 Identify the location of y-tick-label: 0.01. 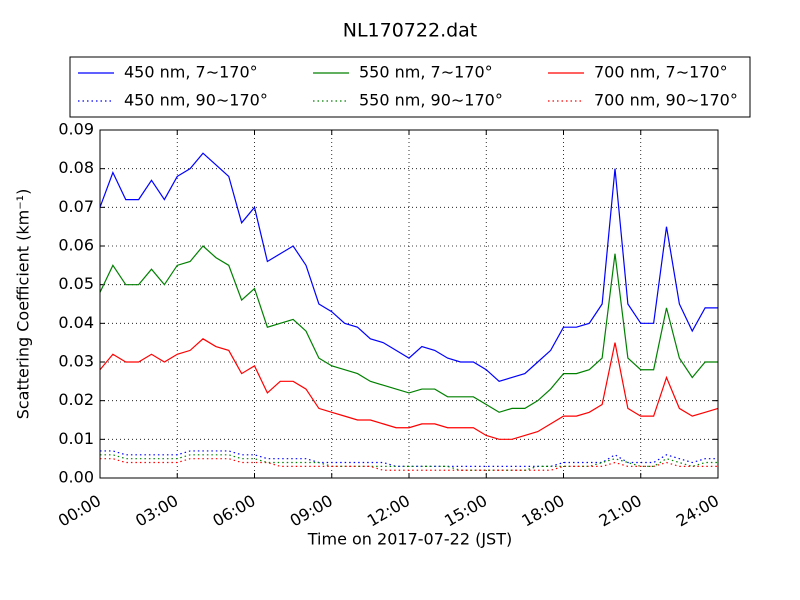
(76, 438).